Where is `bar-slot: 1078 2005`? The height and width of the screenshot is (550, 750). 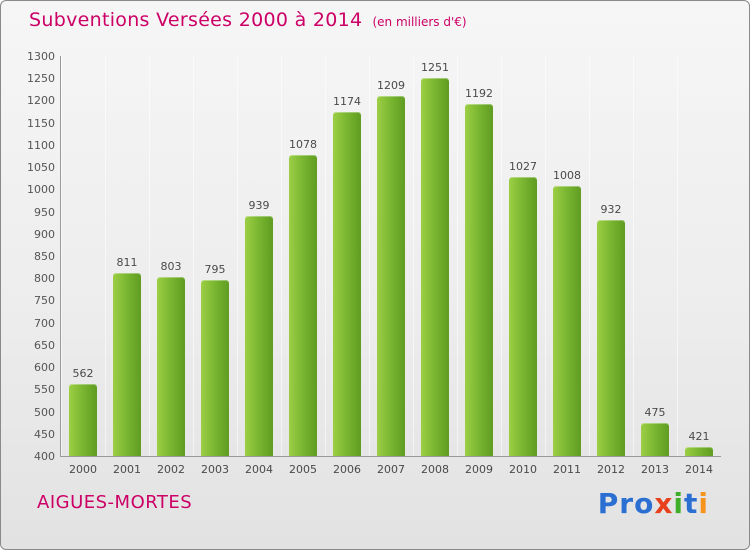
bar-slot: 1078 2005 is located at coordinates (303, 266).